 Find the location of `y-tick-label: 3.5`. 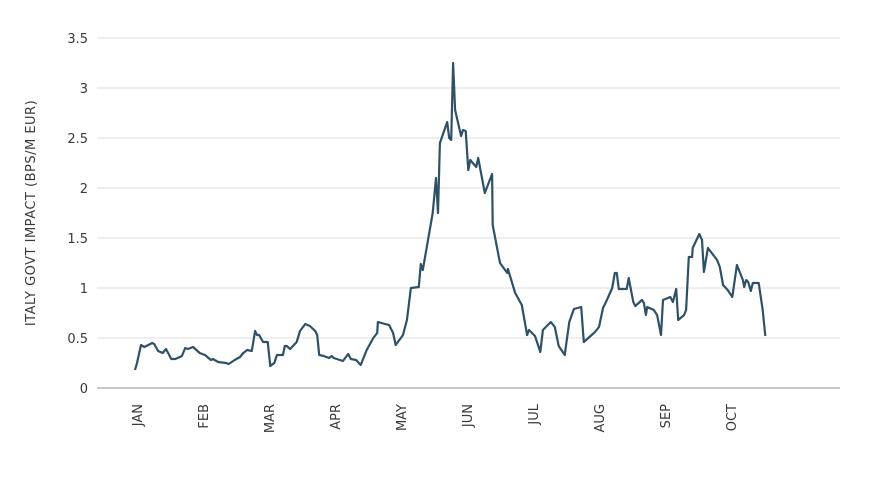

y-tick-label: 3.5 is located at coordinates (77, 39).